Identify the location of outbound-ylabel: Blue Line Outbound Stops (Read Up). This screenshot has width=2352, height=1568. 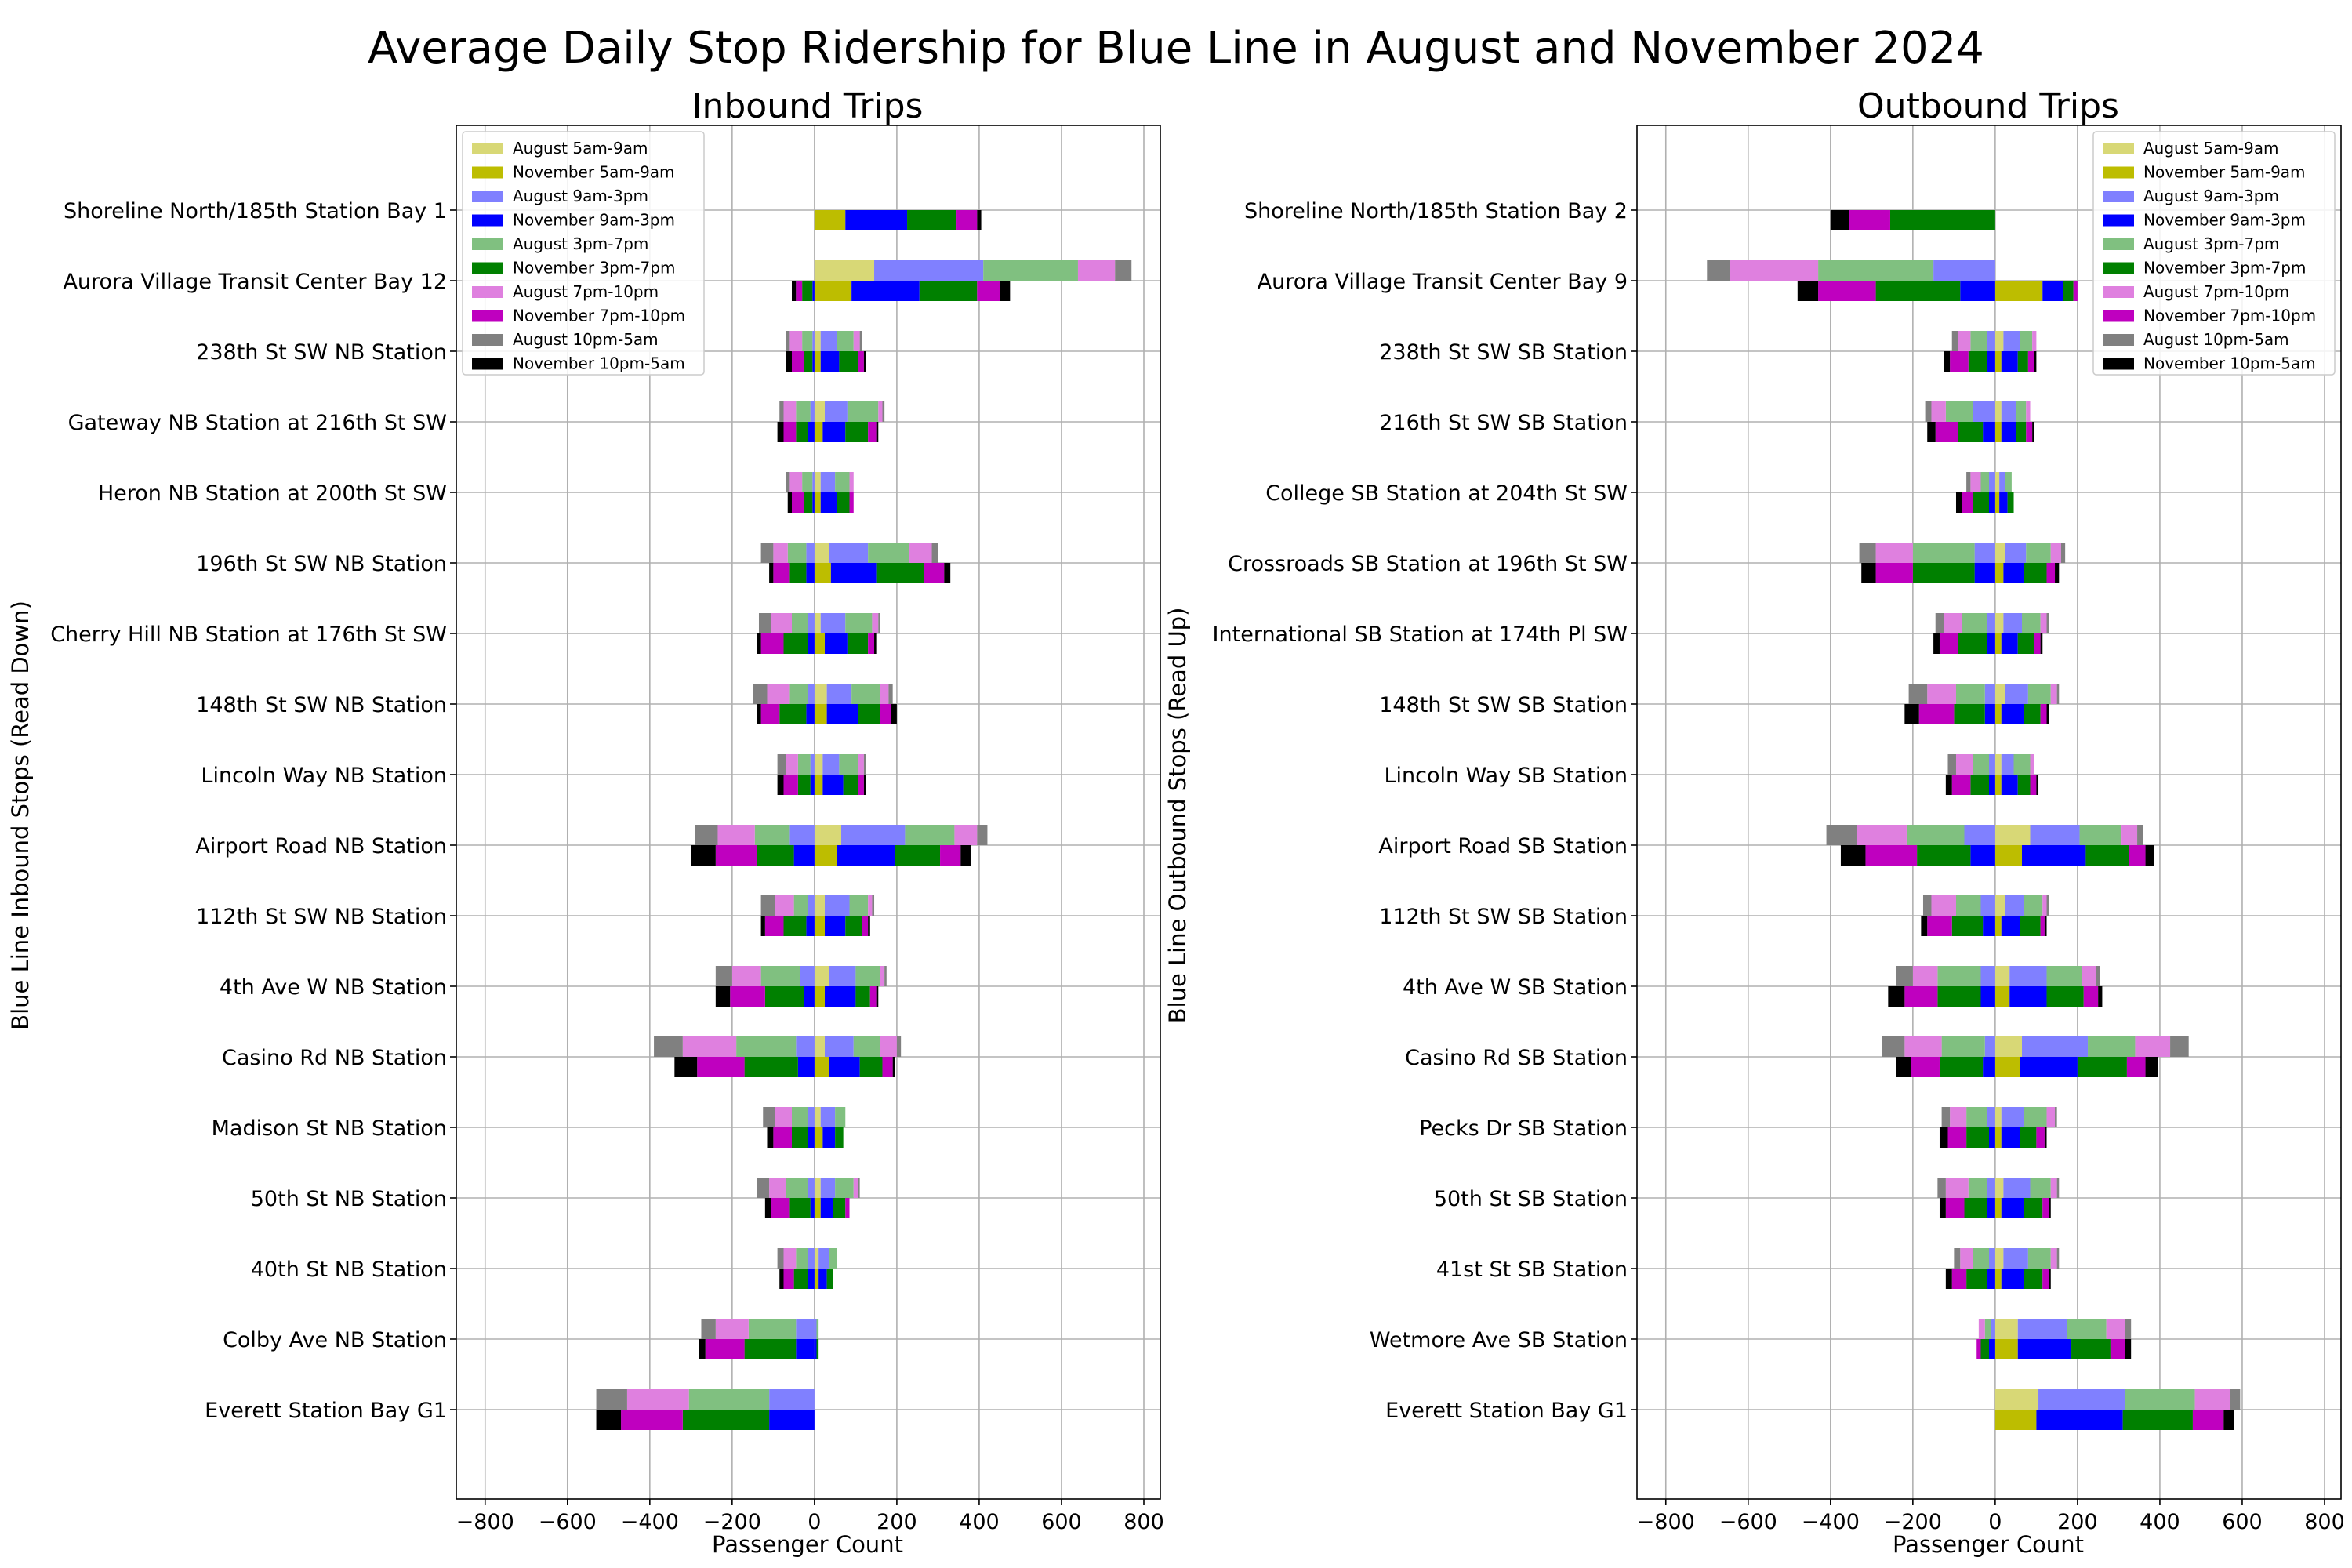
(1177, 816).